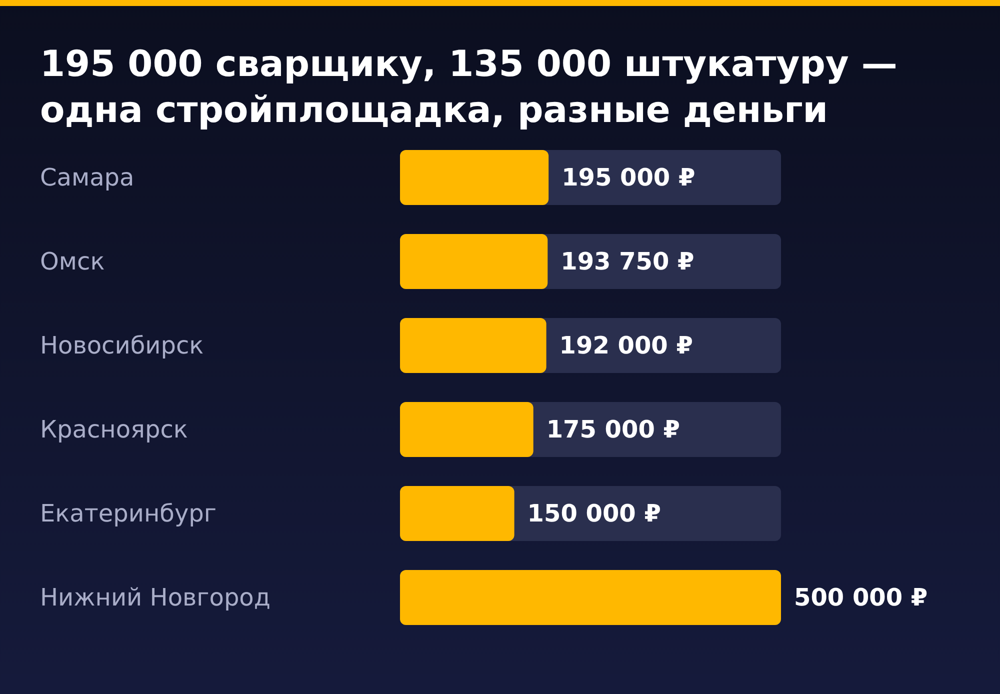 Image resolution: width=1000 pixels, height=694 pixels. Describe the element at coordinates (613, 430) in the screenshot. I see `data-label: 175 000 ₽` at that location.